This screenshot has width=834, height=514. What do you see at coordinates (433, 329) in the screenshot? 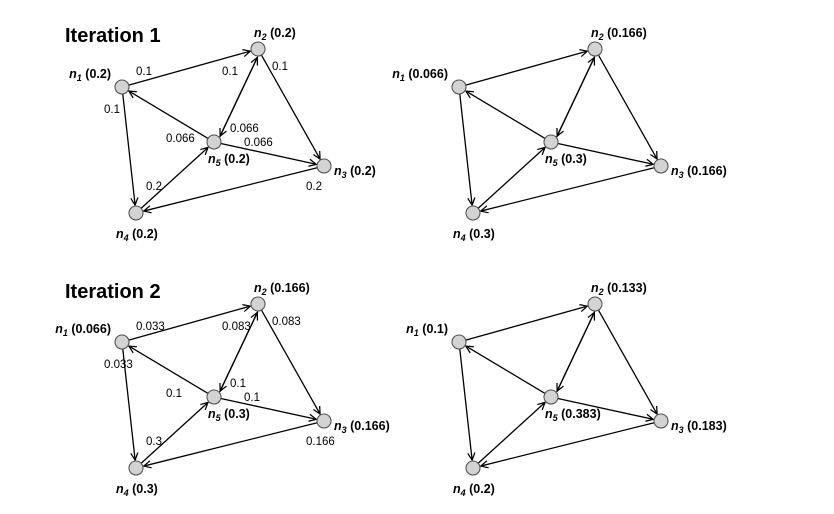
I see `node-value: (0.1)` at bounding box center [433, 329].